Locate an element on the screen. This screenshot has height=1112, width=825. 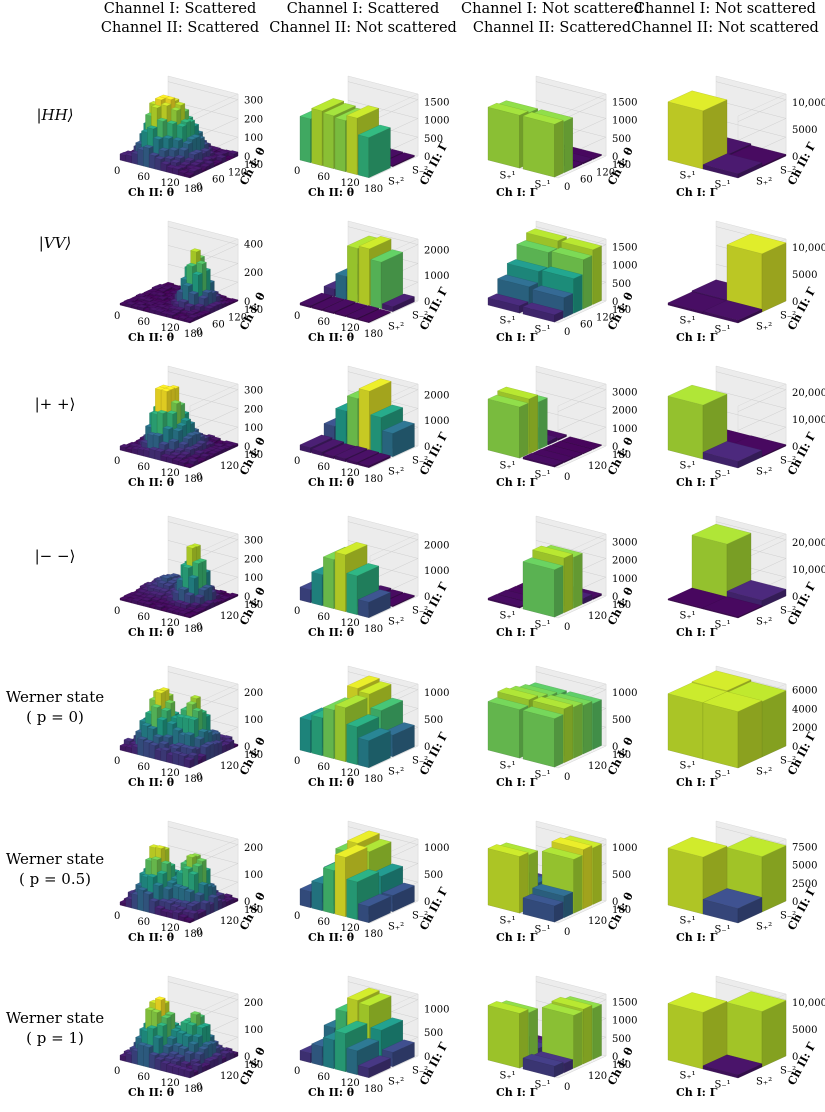
histogram-panel-5-2: 05001000S₊¹S₋¹ 0120180Ch I: ΓCh I: θ is located at coordinates (562, 882).